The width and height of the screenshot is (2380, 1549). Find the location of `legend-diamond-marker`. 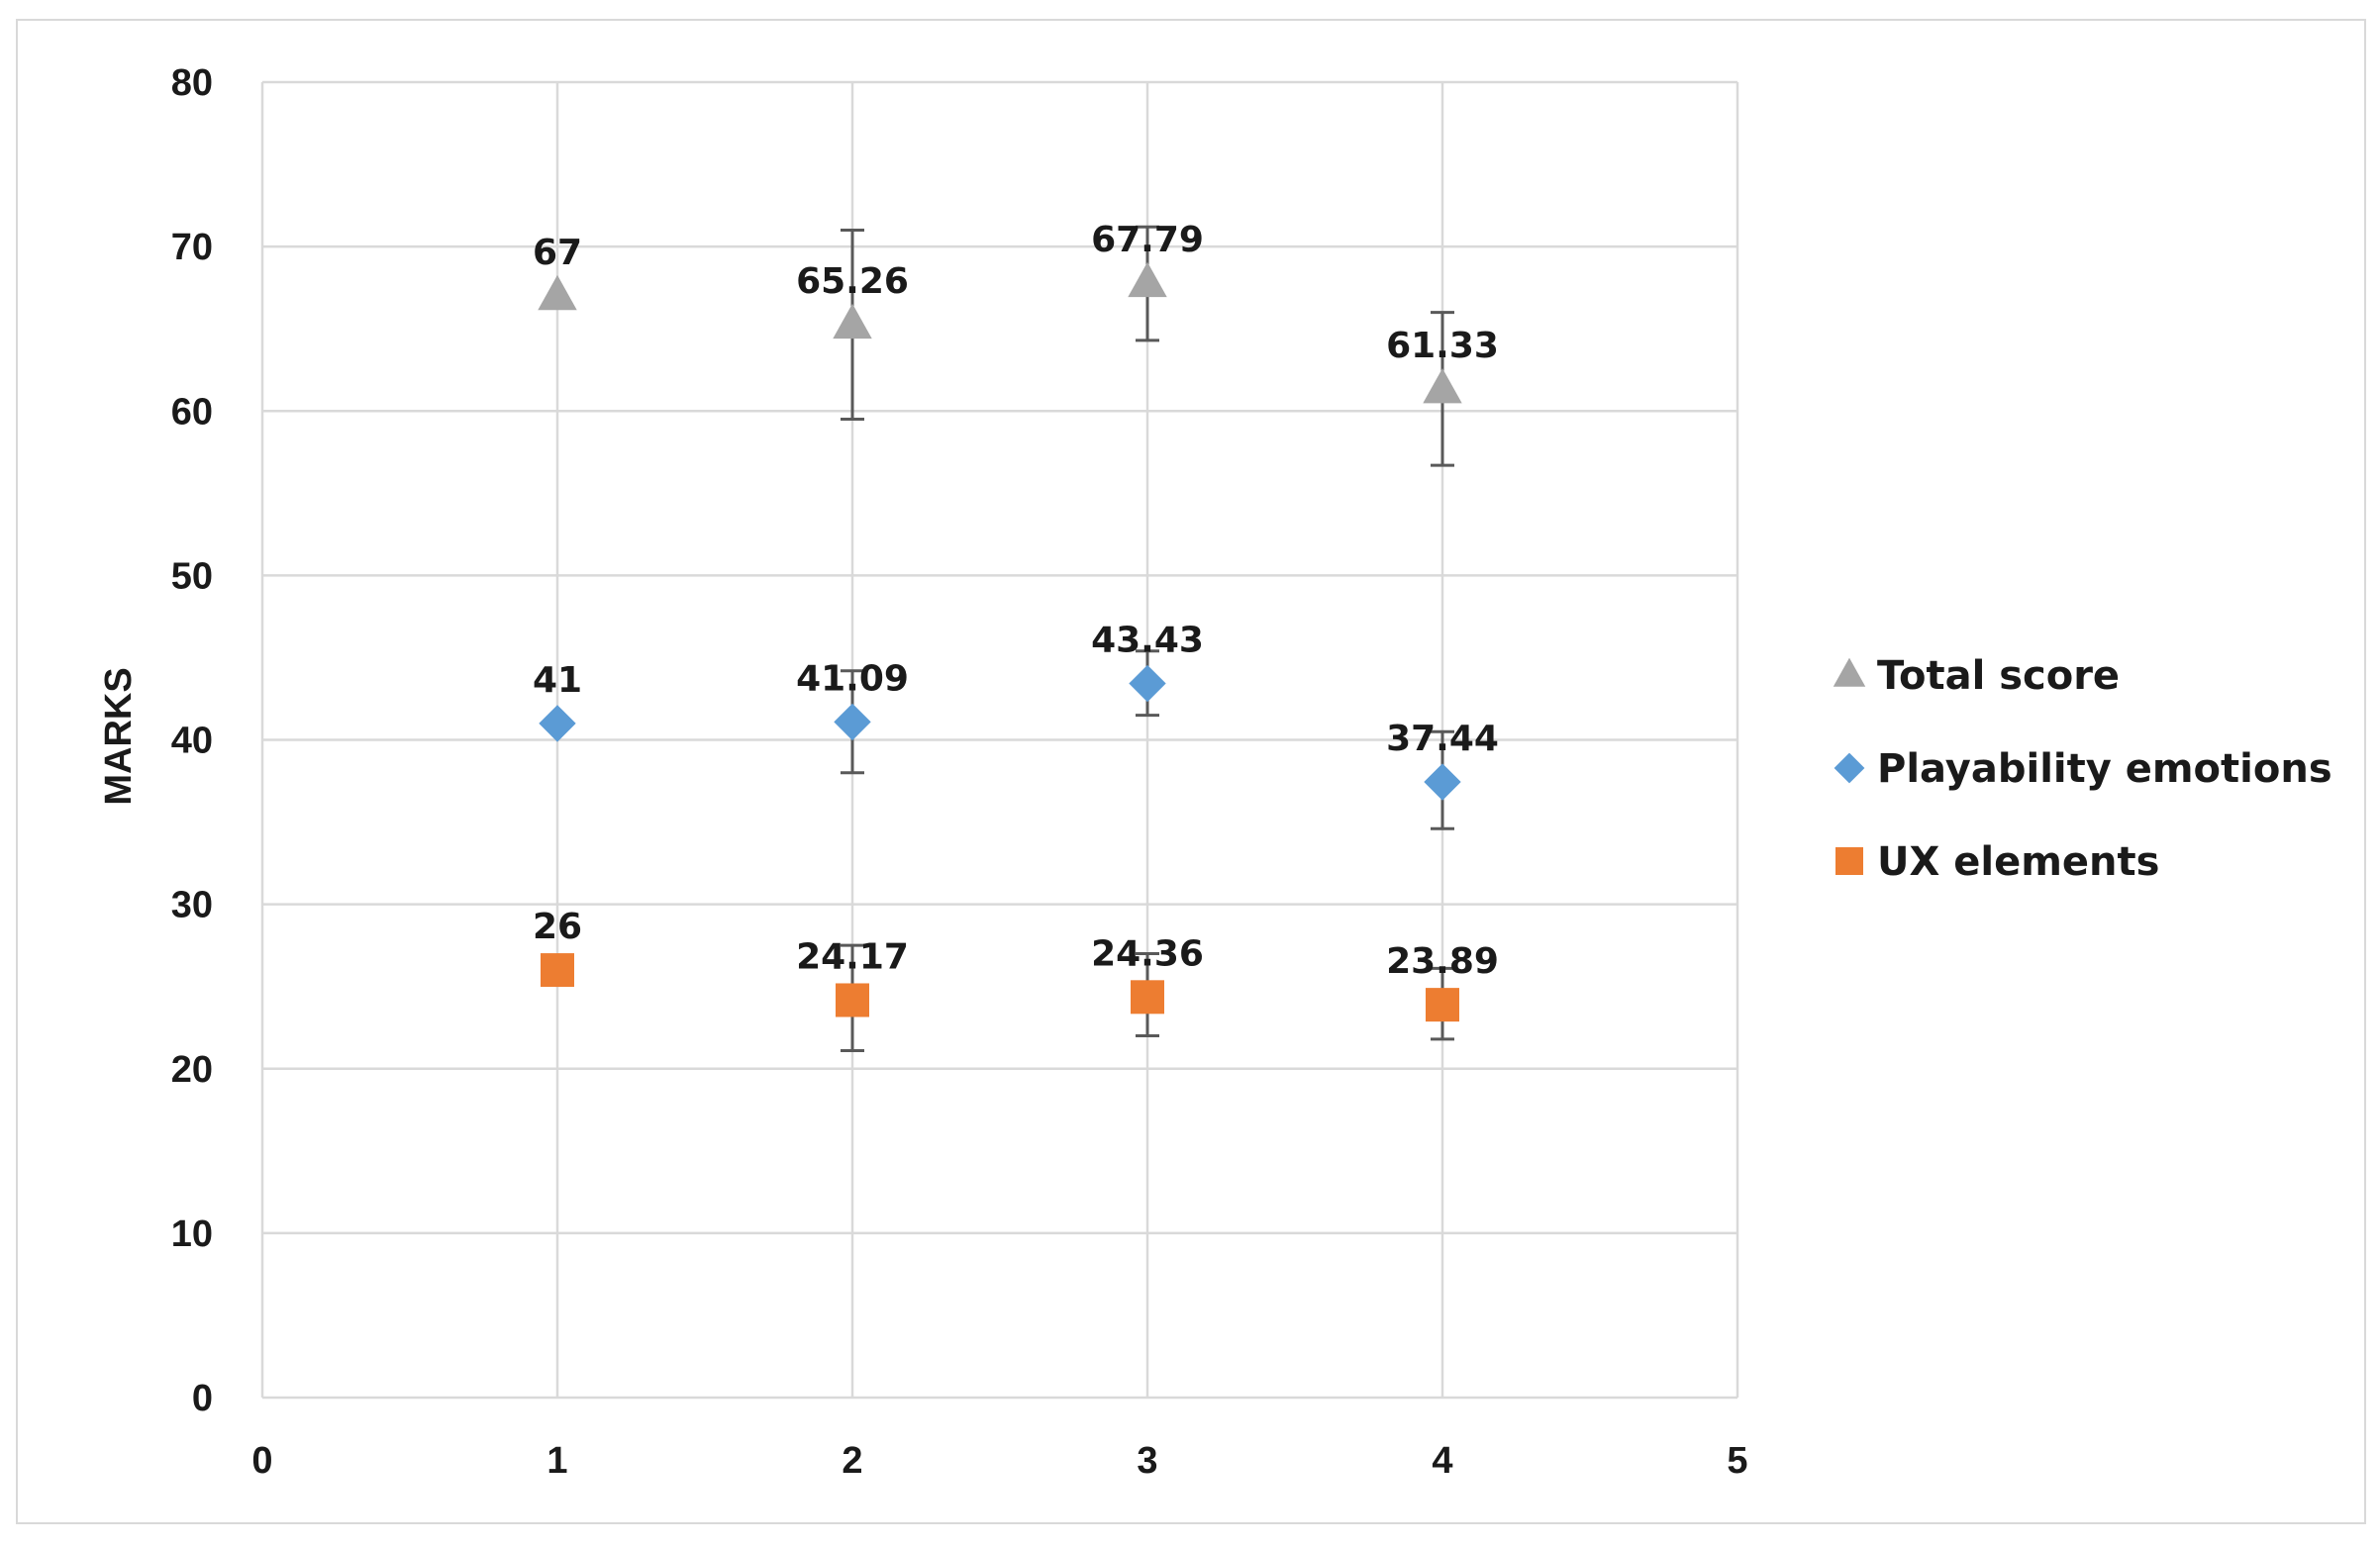

legend-diamond-marker is located at coordinates (1849, 768).